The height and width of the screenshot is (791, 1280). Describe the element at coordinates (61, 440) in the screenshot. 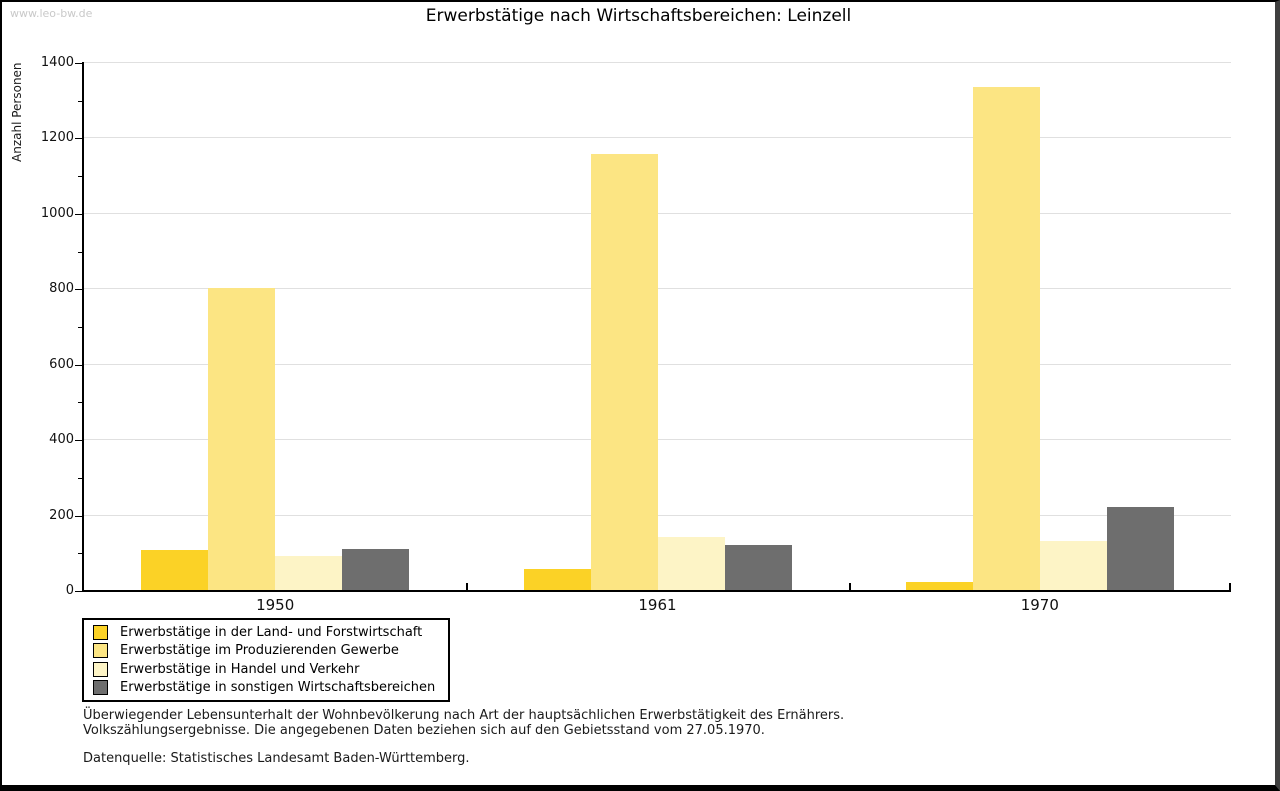

I see `y-tick-label-400: 400` at that location.